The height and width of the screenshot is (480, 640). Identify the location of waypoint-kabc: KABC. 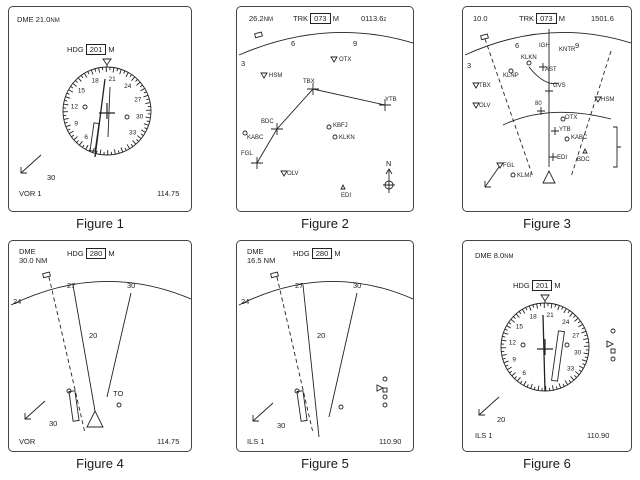
(579, 138).